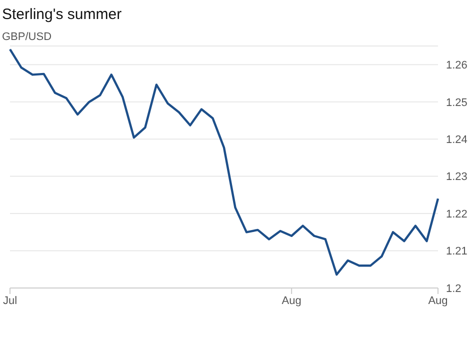 This screenshot has width=474, height=338. What do you see at coordinates (457, 214) in the screenshot?
I see `y-tick-label: 1.22` at bounding box center [457, 214].